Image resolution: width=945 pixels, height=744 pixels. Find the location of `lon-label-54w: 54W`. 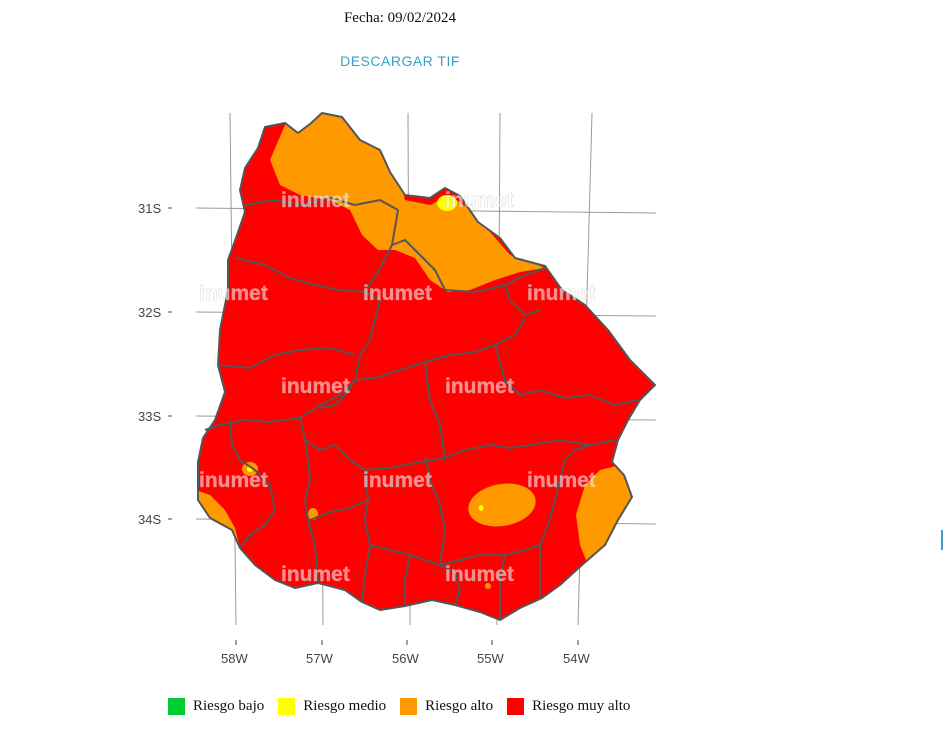

lon-label-54w: 54W is located at coordinates (576, 658).